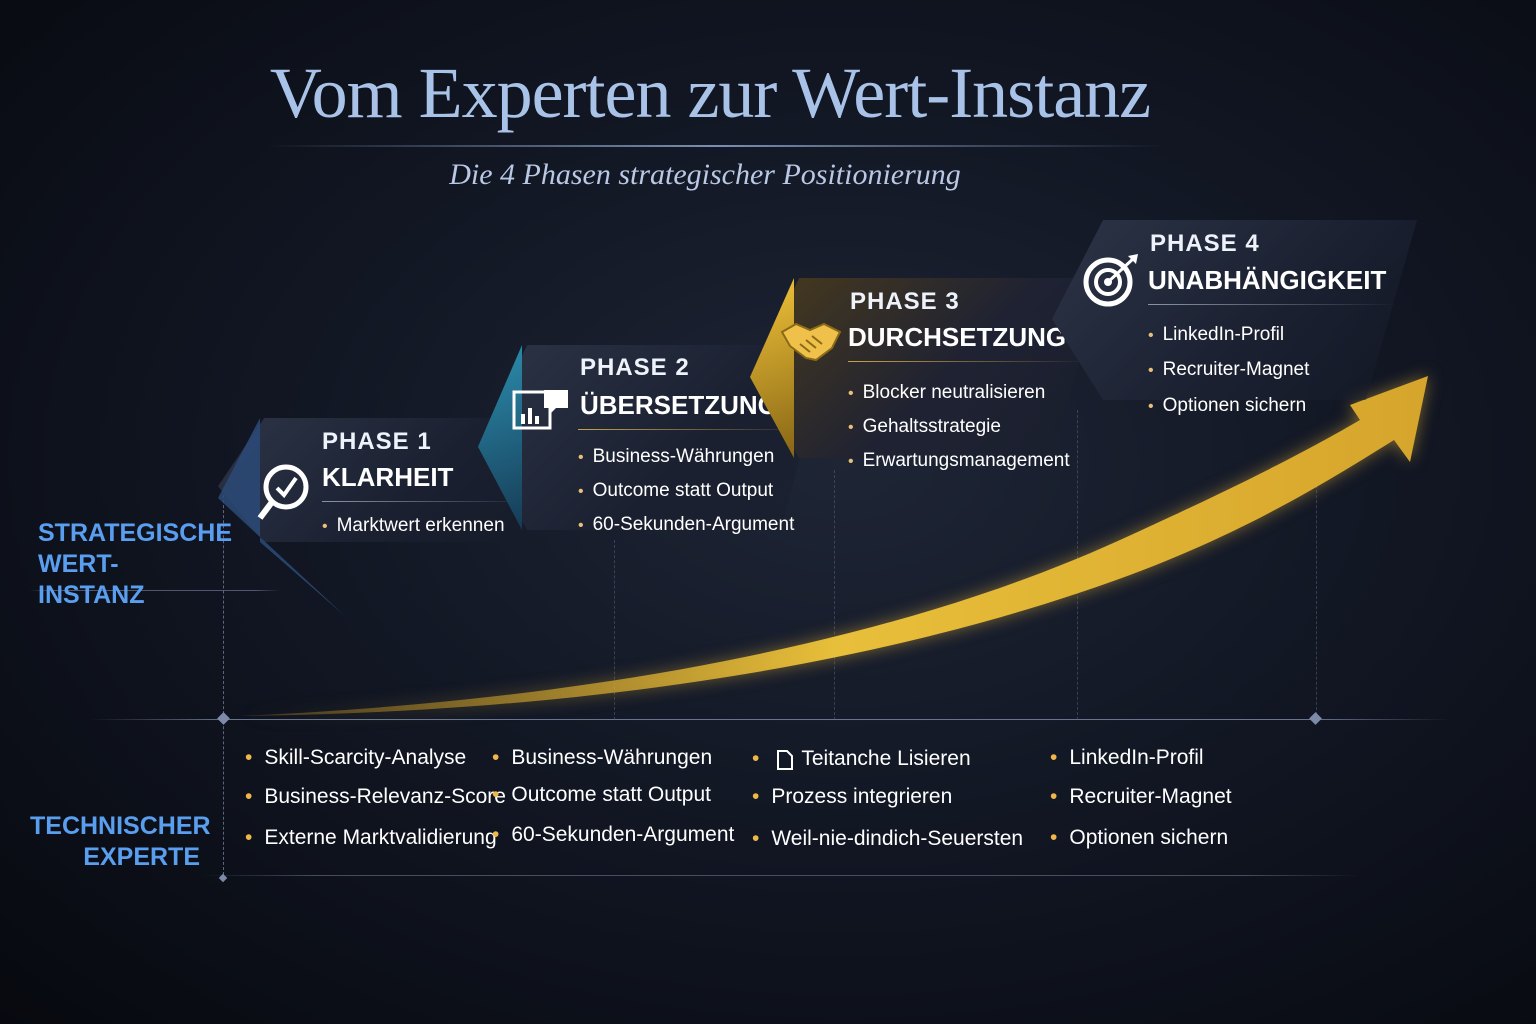 Image resolution: width=1536 pixels, height=1024 pixels. Describe the element at coordinates (957, 337) in the screenshot. I see `phase-3-name: DURCHSETZUNG` at that location.